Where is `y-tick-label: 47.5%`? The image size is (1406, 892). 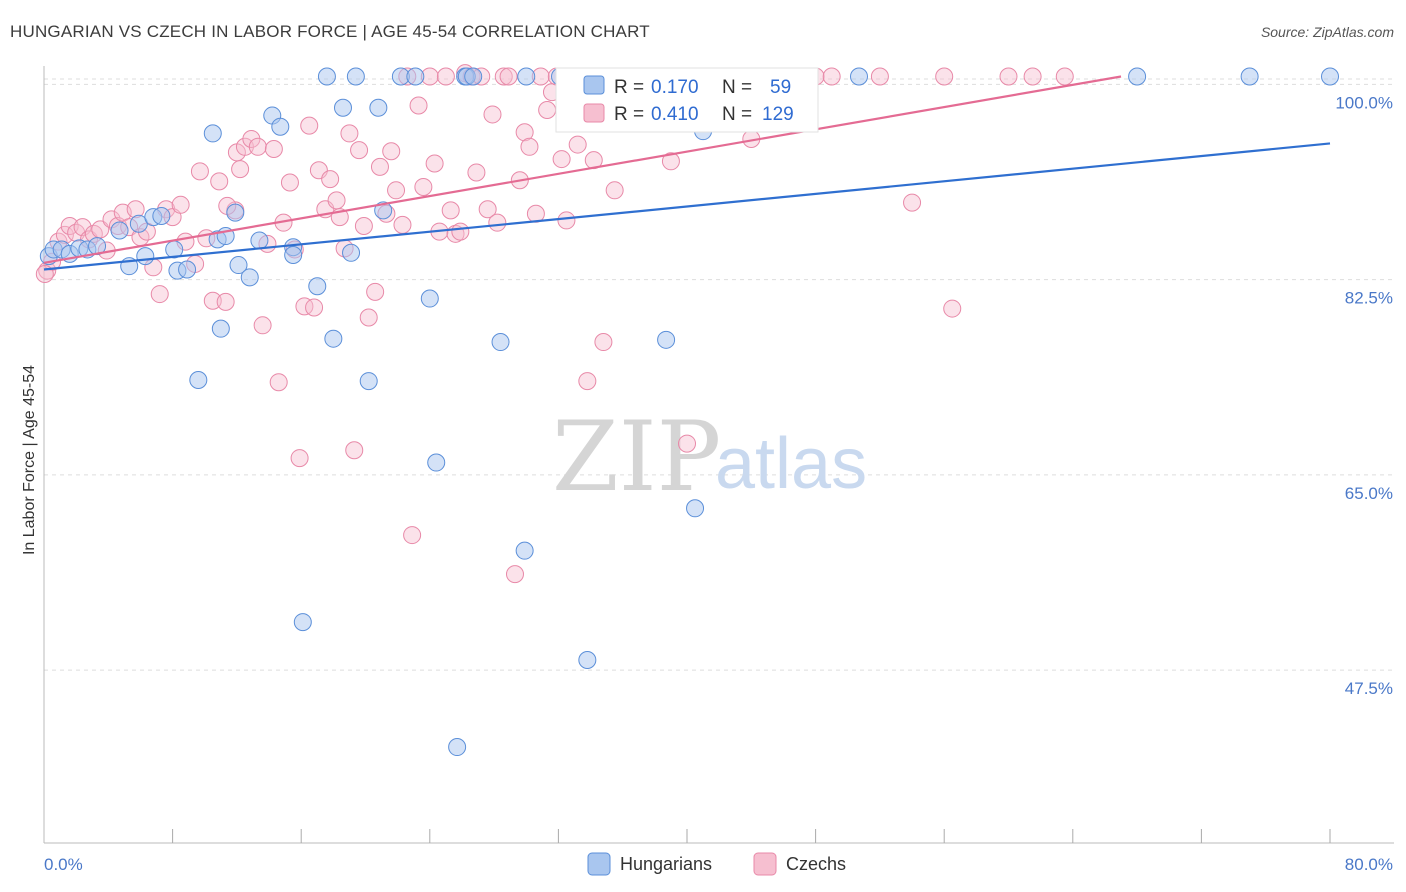
y-tick-label: 47.5% is located at coordinates (1369, 688).